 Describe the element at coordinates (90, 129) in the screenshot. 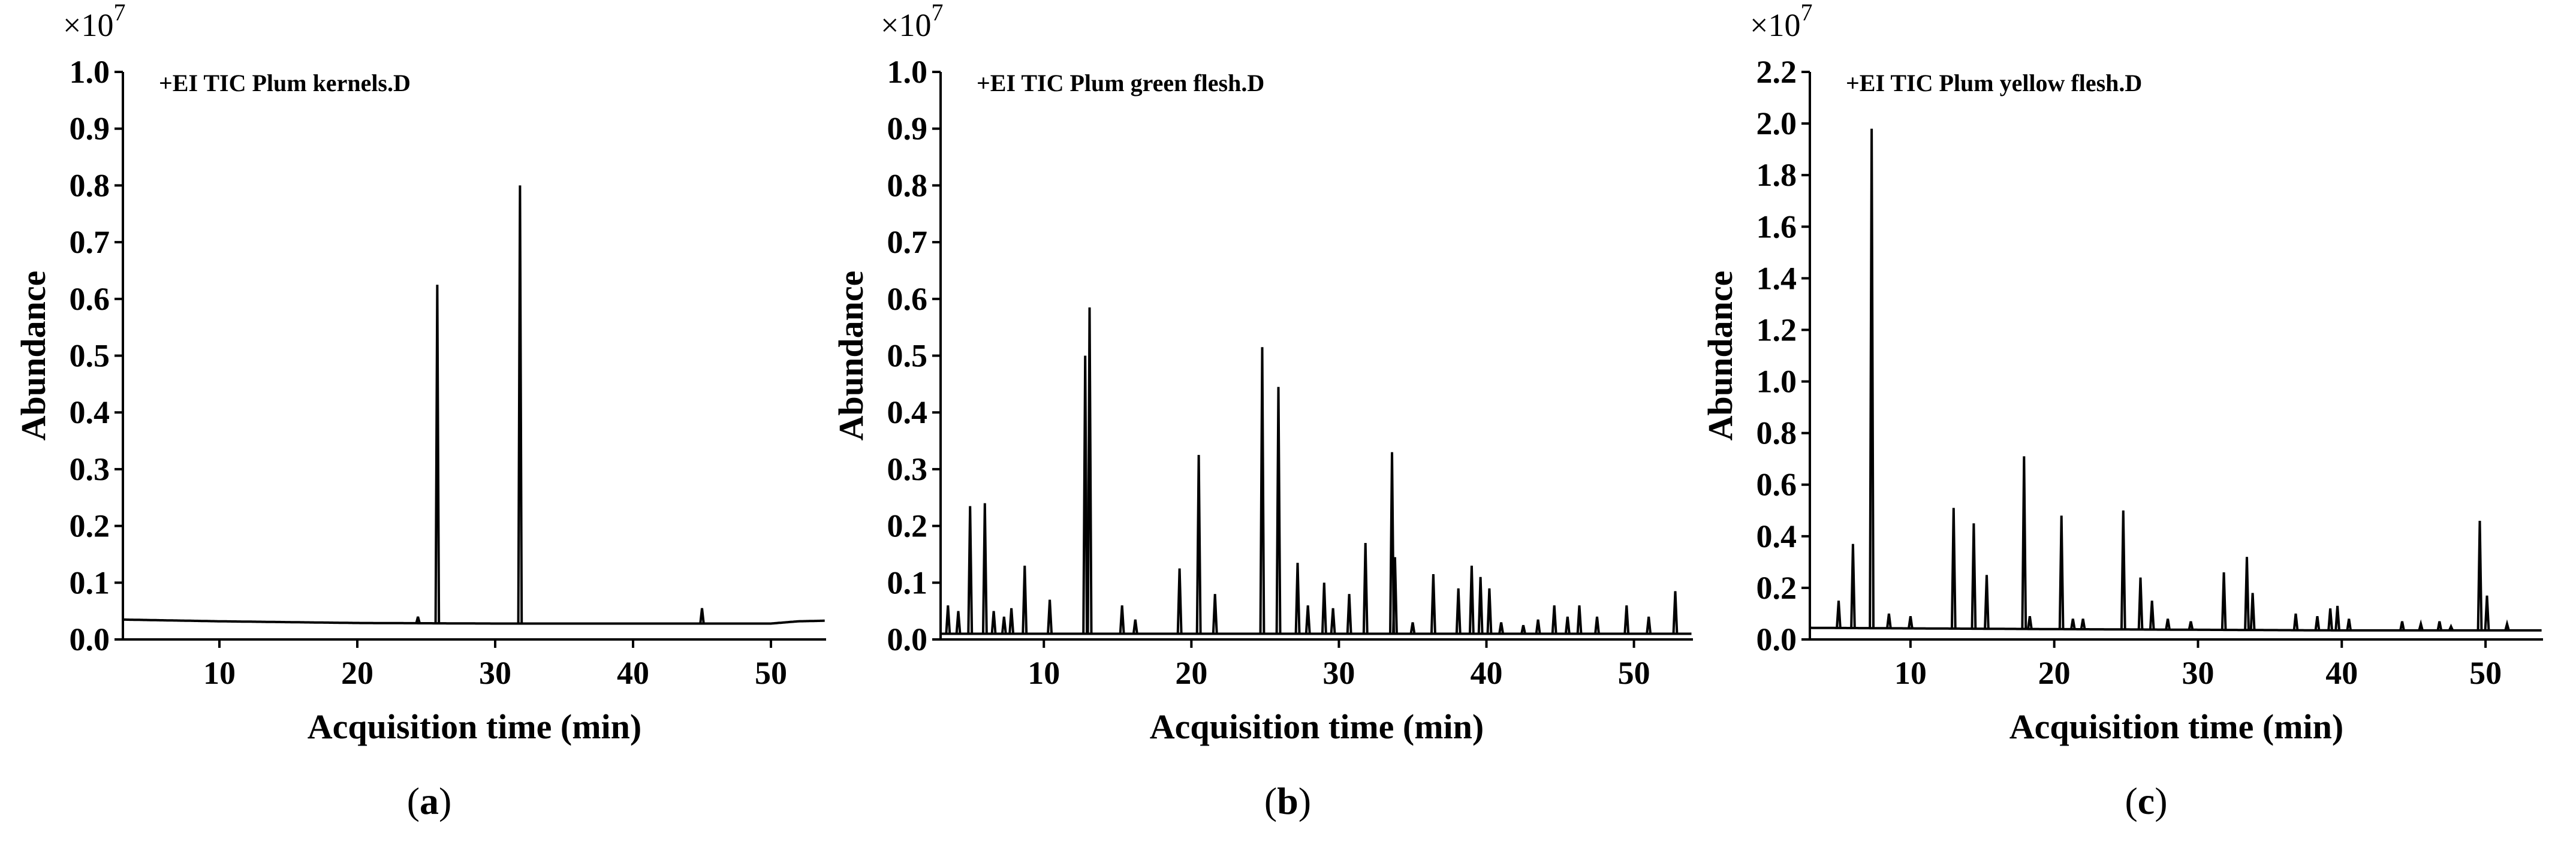

I see `y-tick-label: 0.9` at that location.